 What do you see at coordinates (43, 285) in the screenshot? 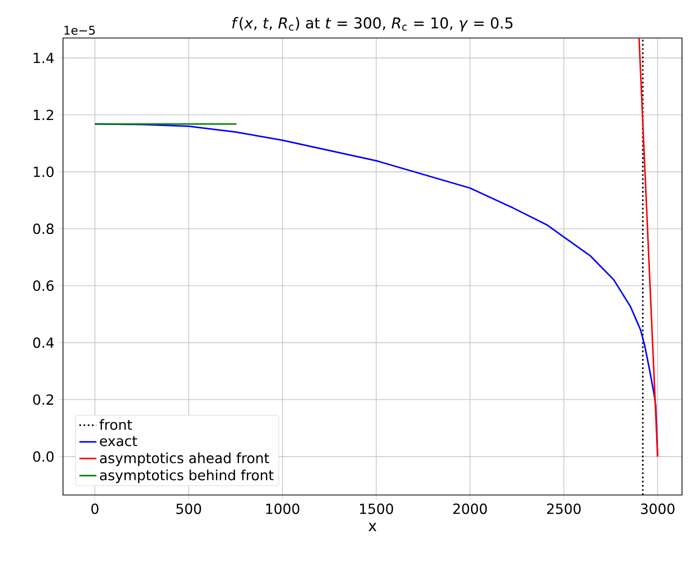
I see `y-tick-label: 0.6` at bounding box center [43, 285].